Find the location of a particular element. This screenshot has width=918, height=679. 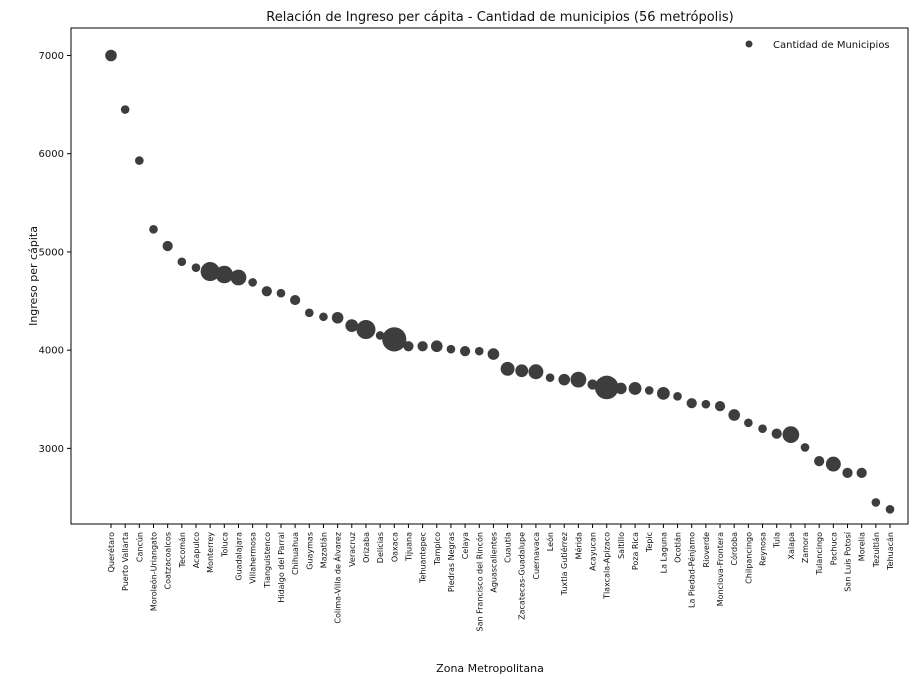

x-tick-label: Chilpancingo is located at coordinates (748, 558).